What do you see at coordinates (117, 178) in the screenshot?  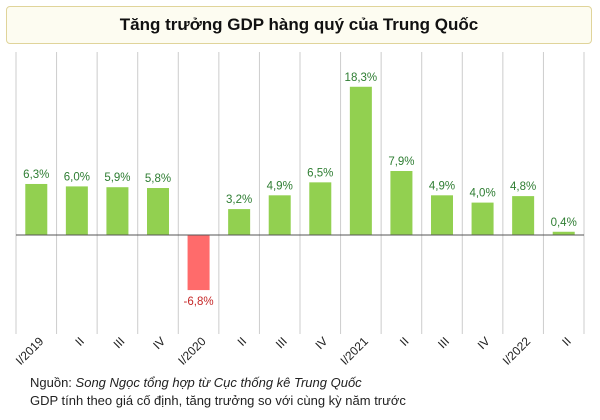 I see `data-label: 5,9%` at bounding box center [117, 178].